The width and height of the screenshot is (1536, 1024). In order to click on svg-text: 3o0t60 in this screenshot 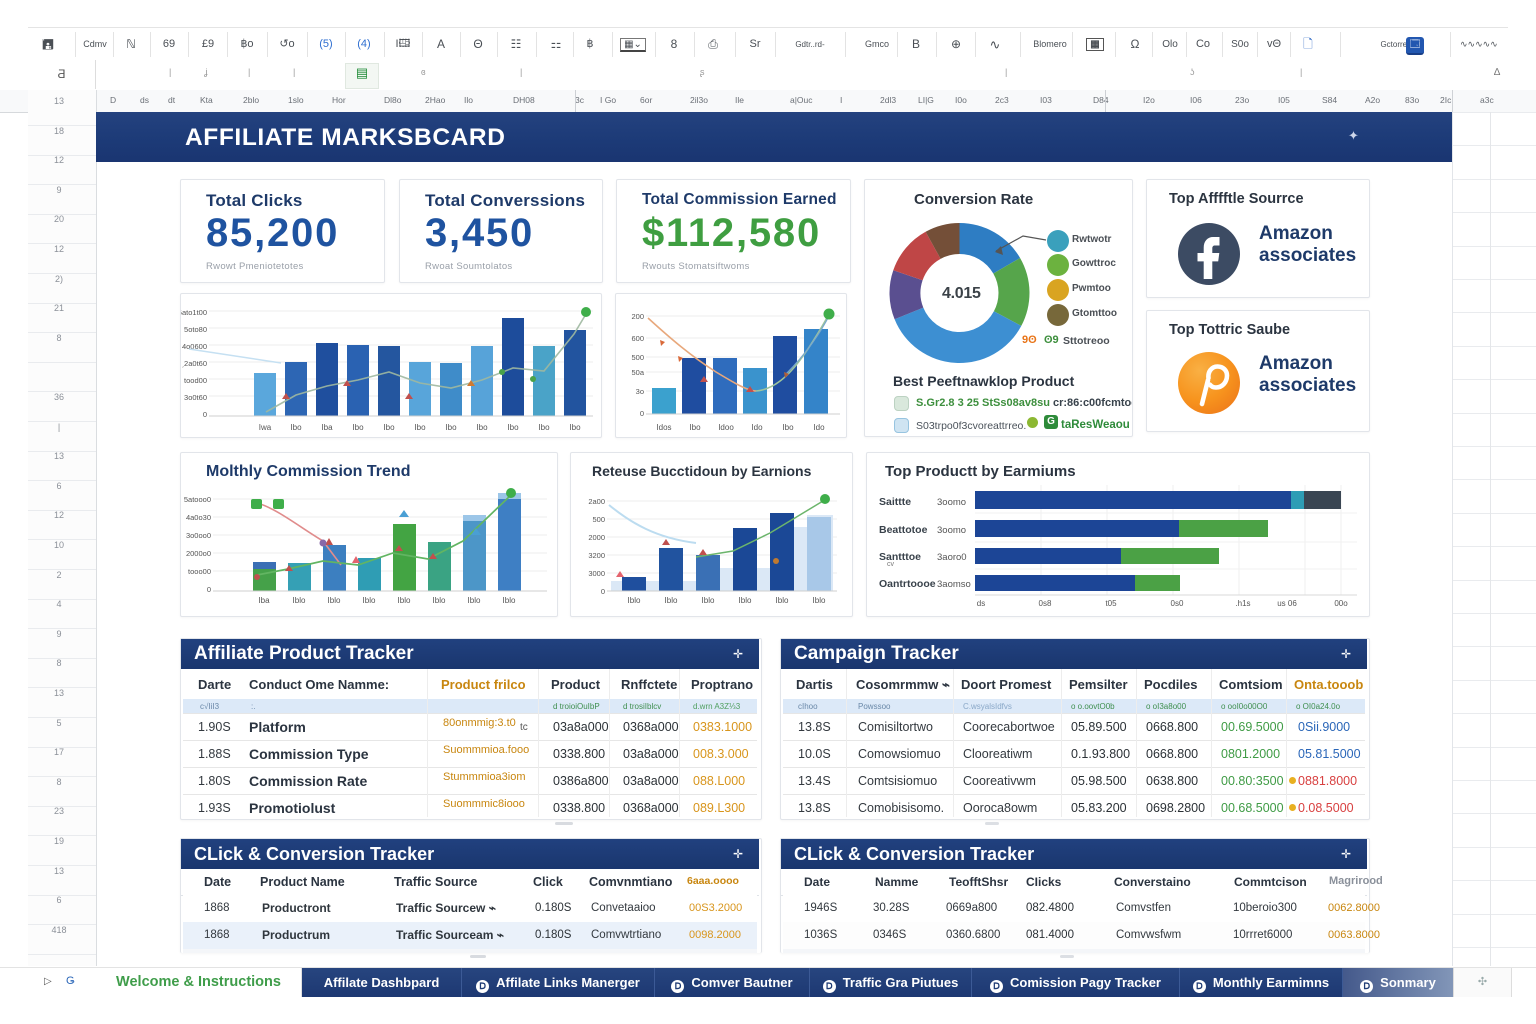, I will do `click(195, 397)`.